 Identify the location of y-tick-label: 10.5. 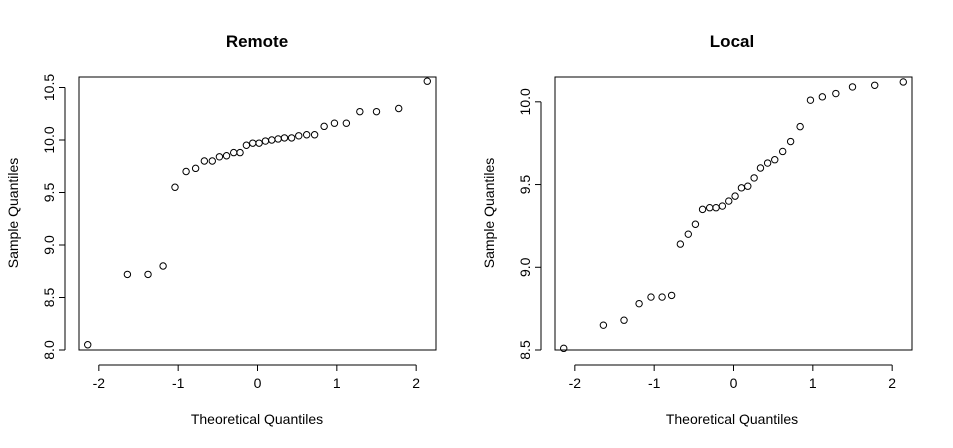
(49, 87).